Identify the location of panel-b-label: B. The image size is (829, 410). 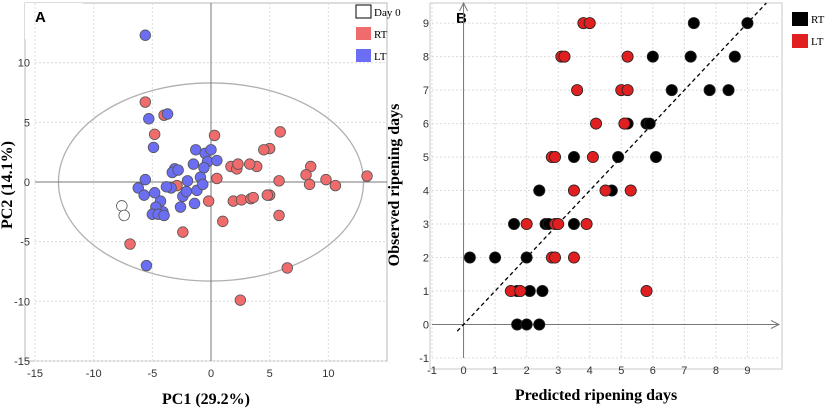
(461, 18).